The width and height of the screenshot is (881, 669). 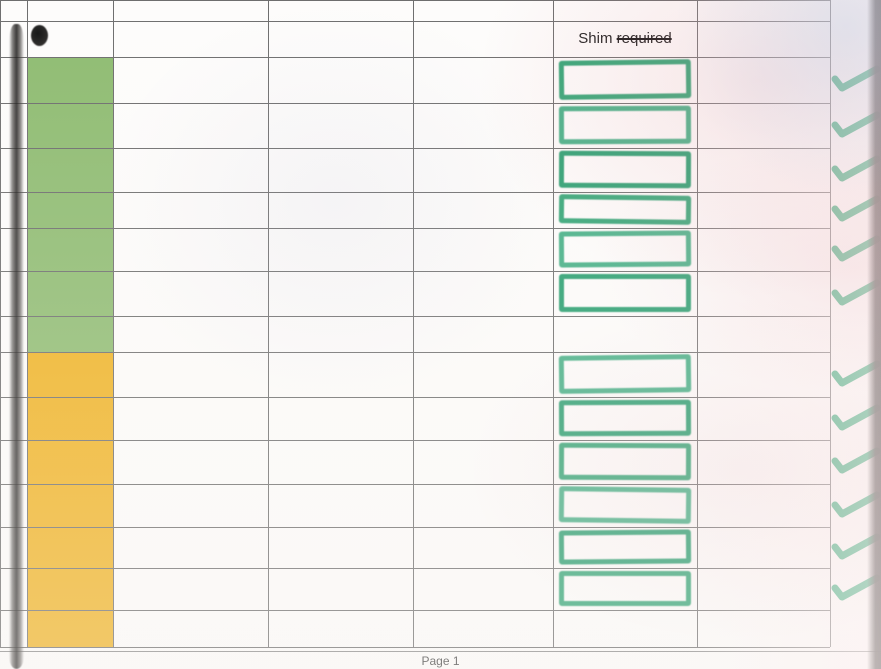 I want to click on footer-divider, so click(x=440, y=651).